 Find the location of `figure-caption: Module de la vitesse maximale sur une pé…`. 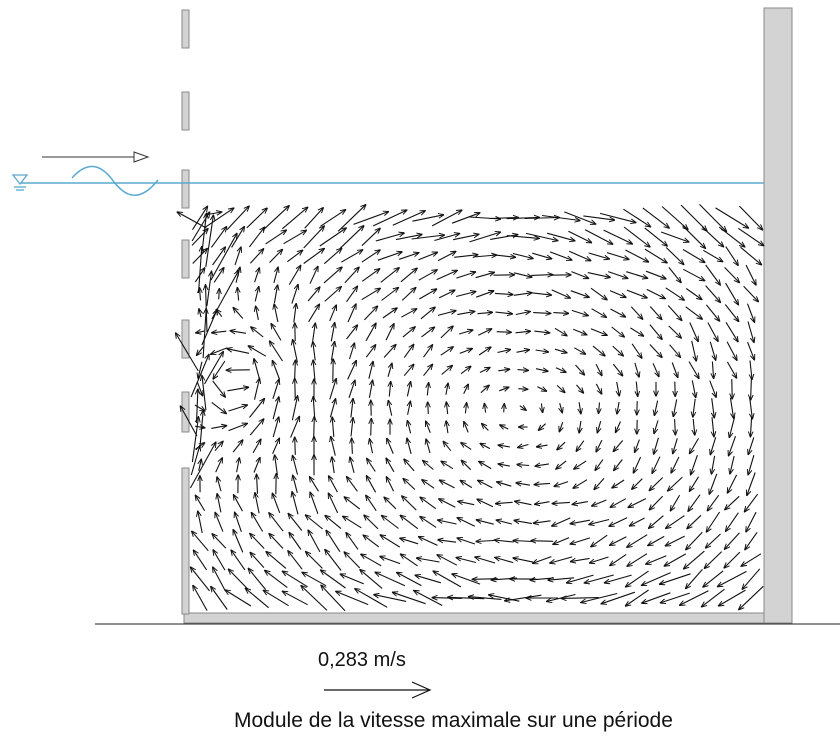

figure-caption: Module de la vitesse maximale sur une pé… is located at coordinates (453, 720).